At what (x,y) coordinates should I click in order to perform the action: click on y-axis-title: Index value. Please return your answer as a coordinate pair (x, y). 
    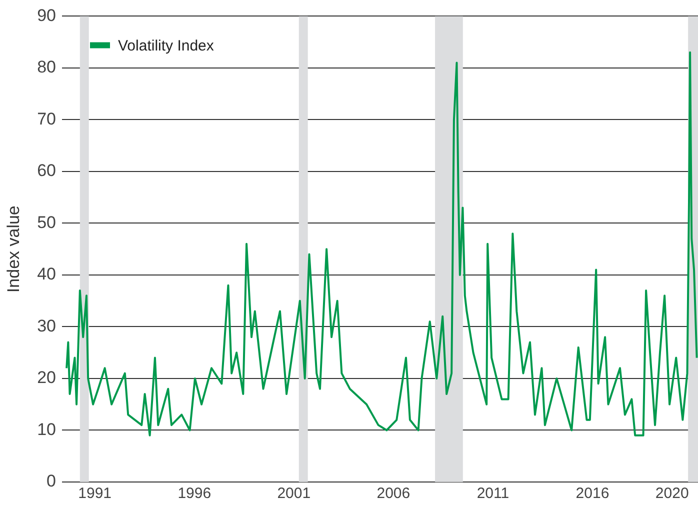
    Looking at the image, I should click on (13, 249).